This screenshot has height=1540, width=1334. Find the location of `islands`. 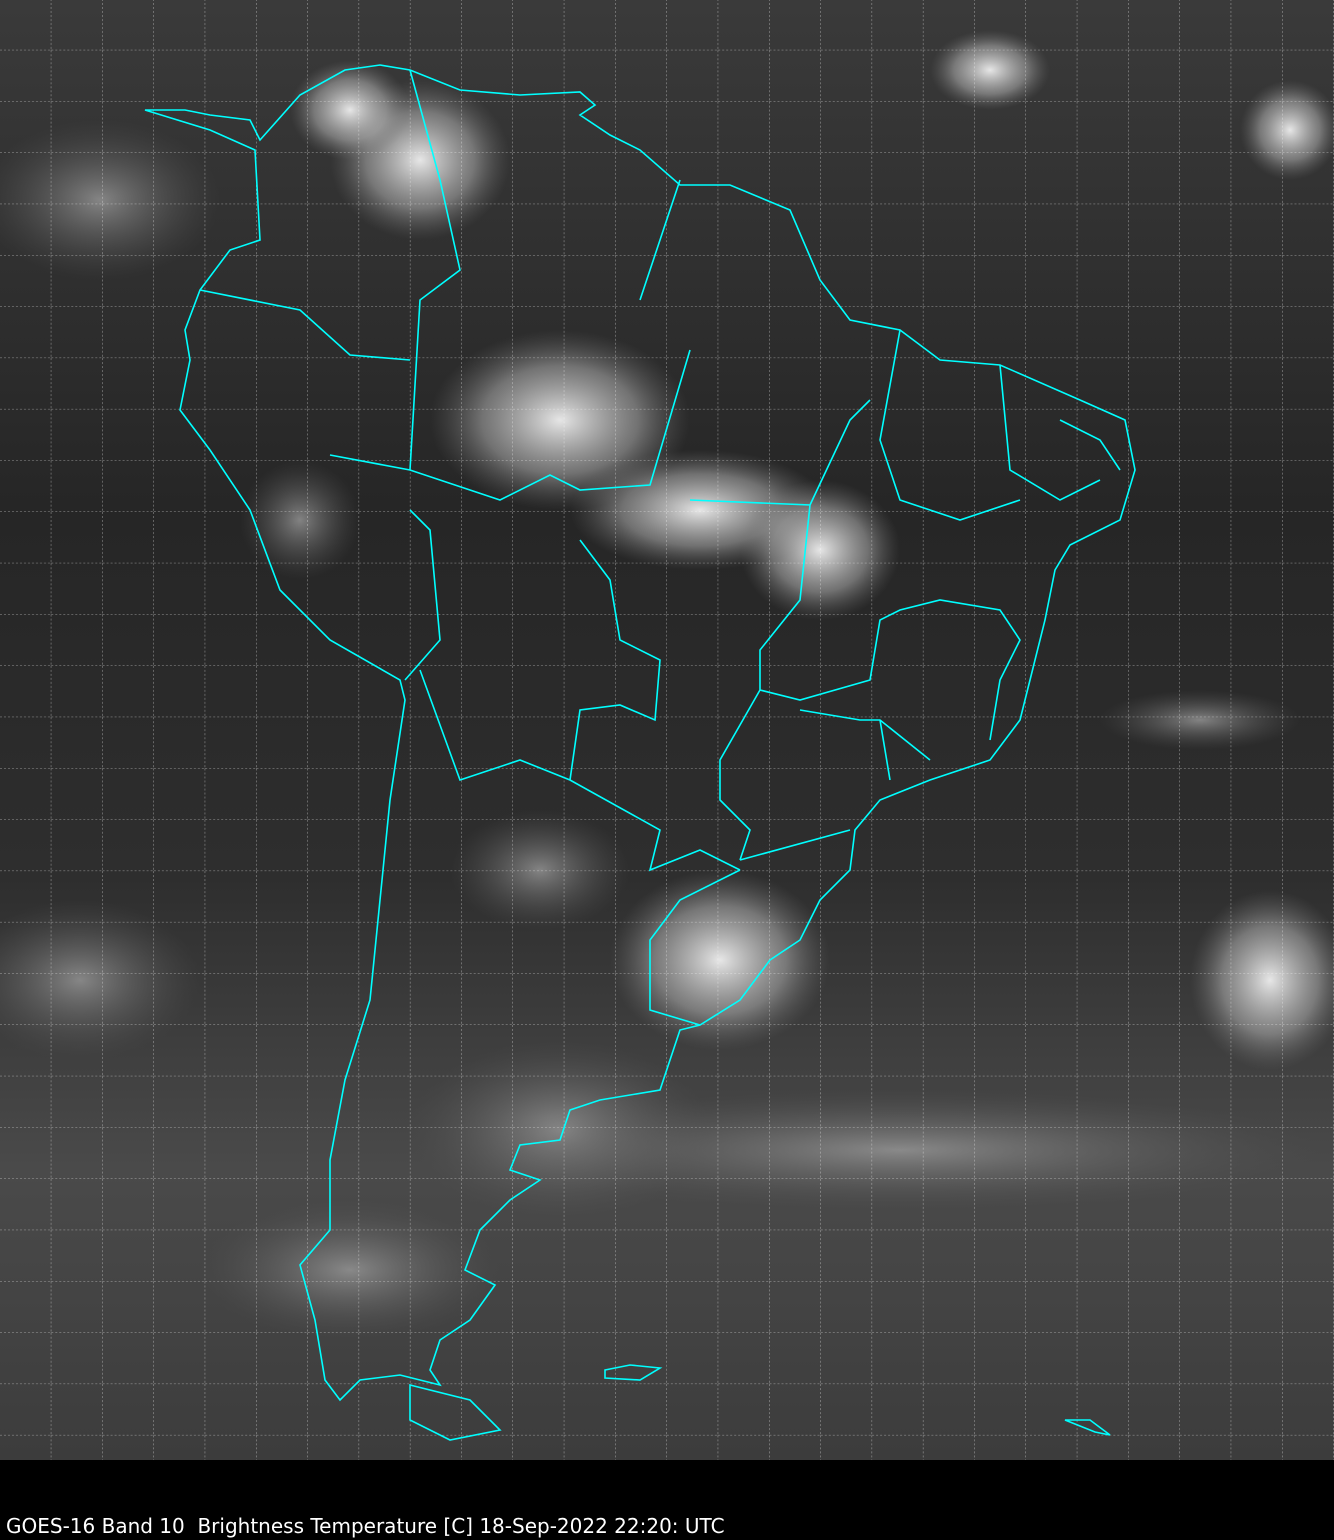

islands is located at coordinates (760, 1402).